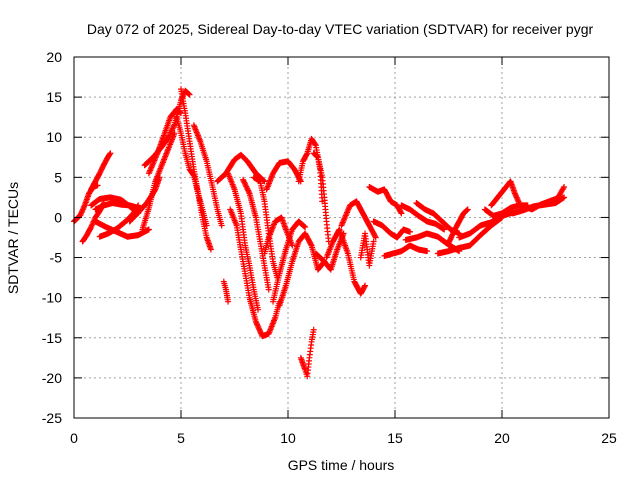  I want to click on x-tick-labels: 0 5 10 15 20 25, so click(343, 438).